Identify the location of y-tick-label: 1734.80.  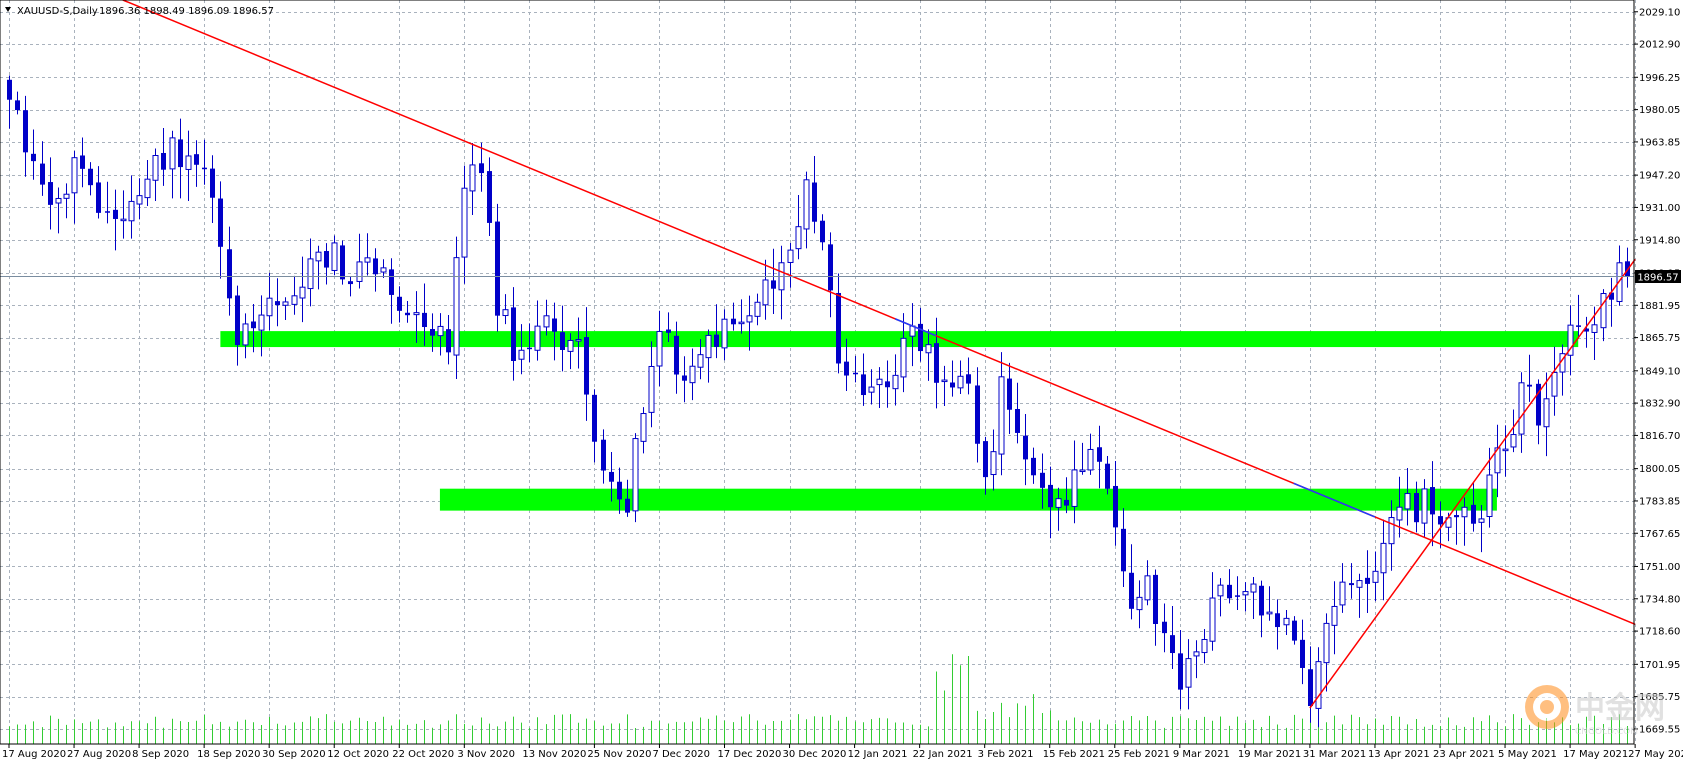
(1659, 599).